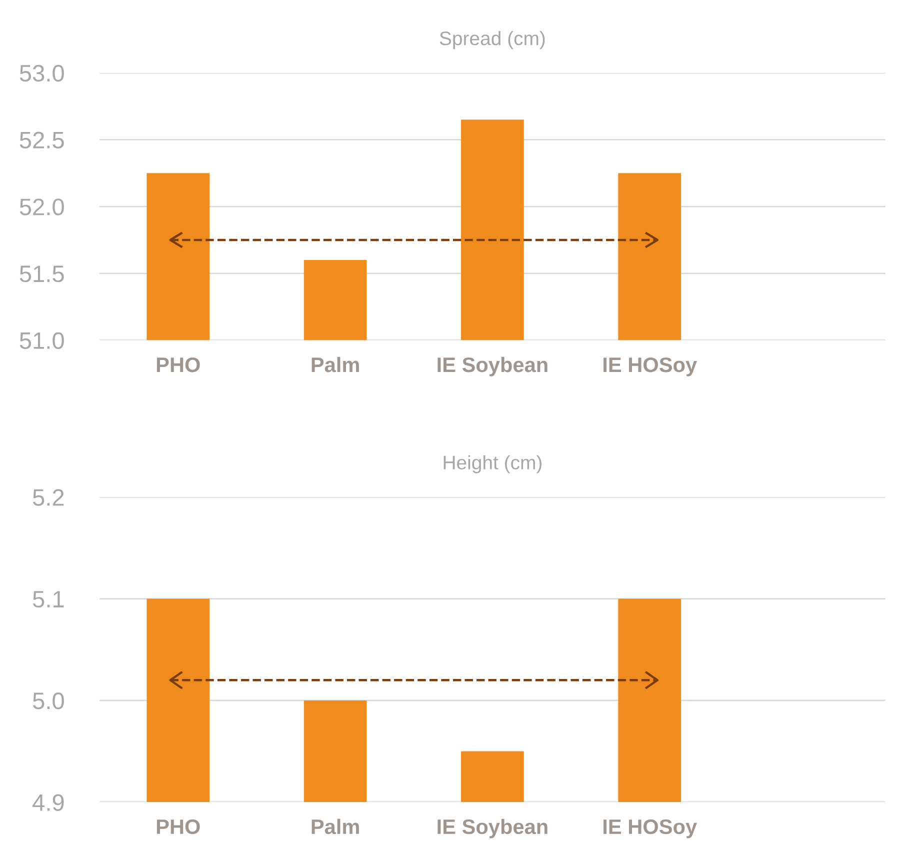 Image resolution: width=897 pixels, height=857 pixels. I want to click on y-tick-label: 53.0, so click(42, 73).